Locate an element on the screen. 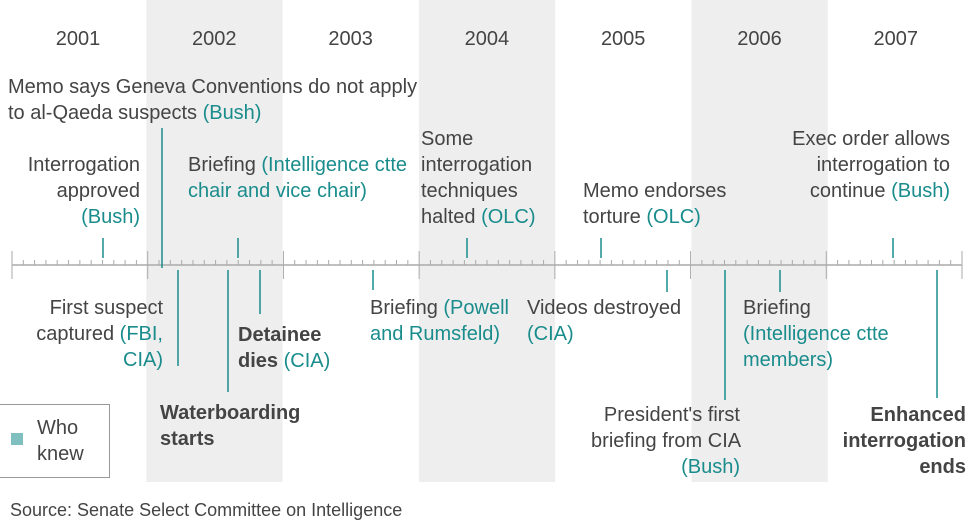 This screenshot has height=531, width=976. event: Waterboarding starts is located at coordinates (250, 426).